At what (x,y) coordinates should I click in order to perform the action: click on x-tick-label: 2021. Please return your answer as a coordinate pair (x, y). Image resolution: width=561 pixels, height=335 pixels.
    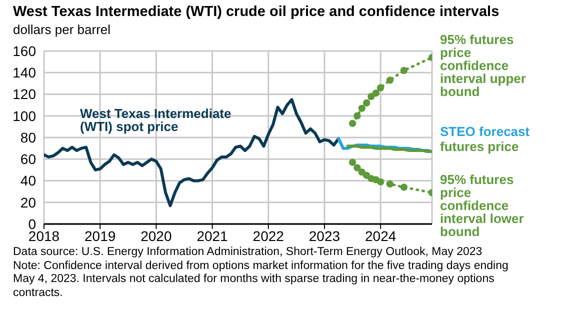
    Looking at the image, I should click on (212, 236).